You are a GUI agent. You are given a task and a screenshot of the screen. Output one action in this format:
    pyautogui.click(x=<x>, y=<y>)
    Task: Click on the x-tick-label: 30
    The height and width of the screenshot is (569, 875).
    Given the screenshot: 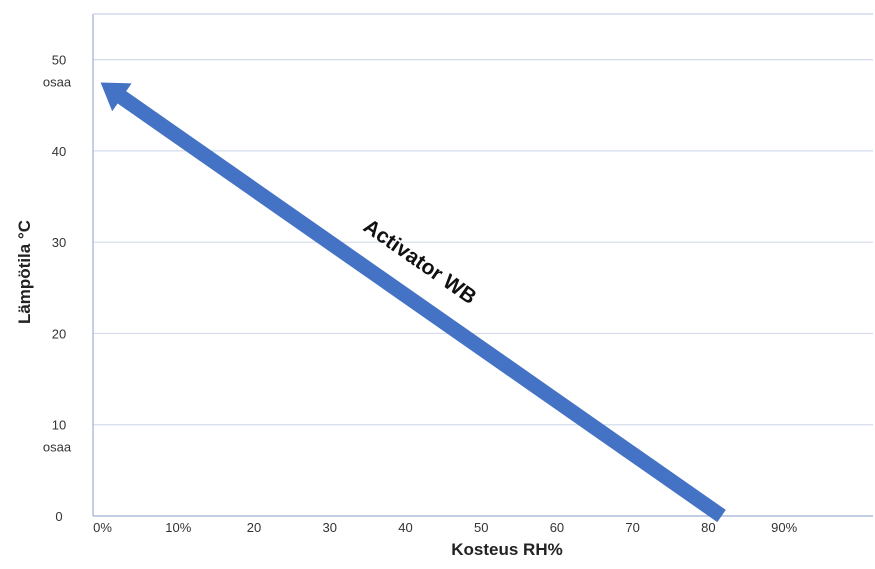 What is the action you would take?
    pyautogui.click(x=330, y=527)
    